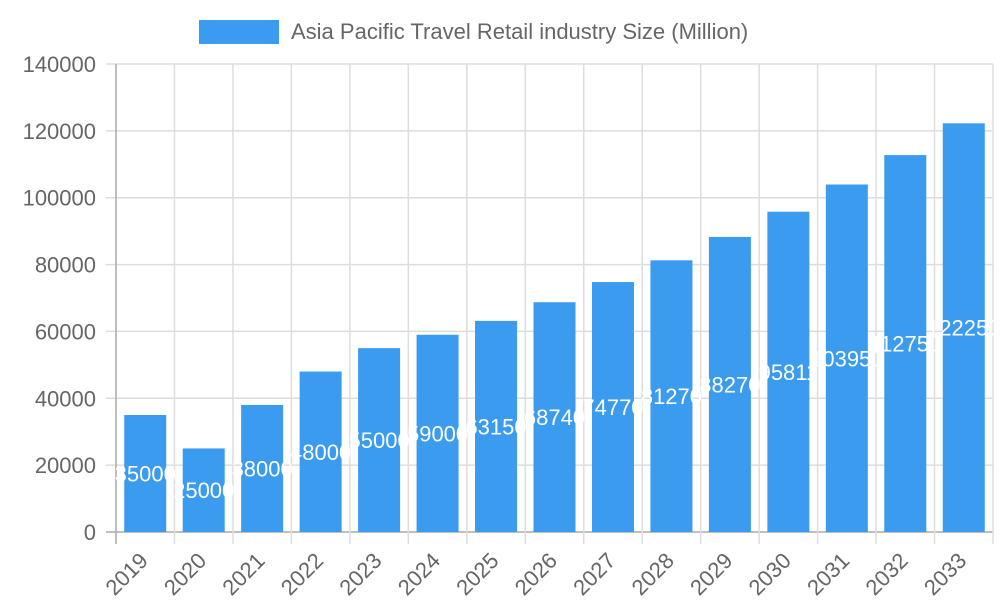 The height and width of the screenshot is (600, 1000). What do you see at coordinates (239, 32) in the screenshot?
I see `legend-swatch` at bounding box center [239, 32].